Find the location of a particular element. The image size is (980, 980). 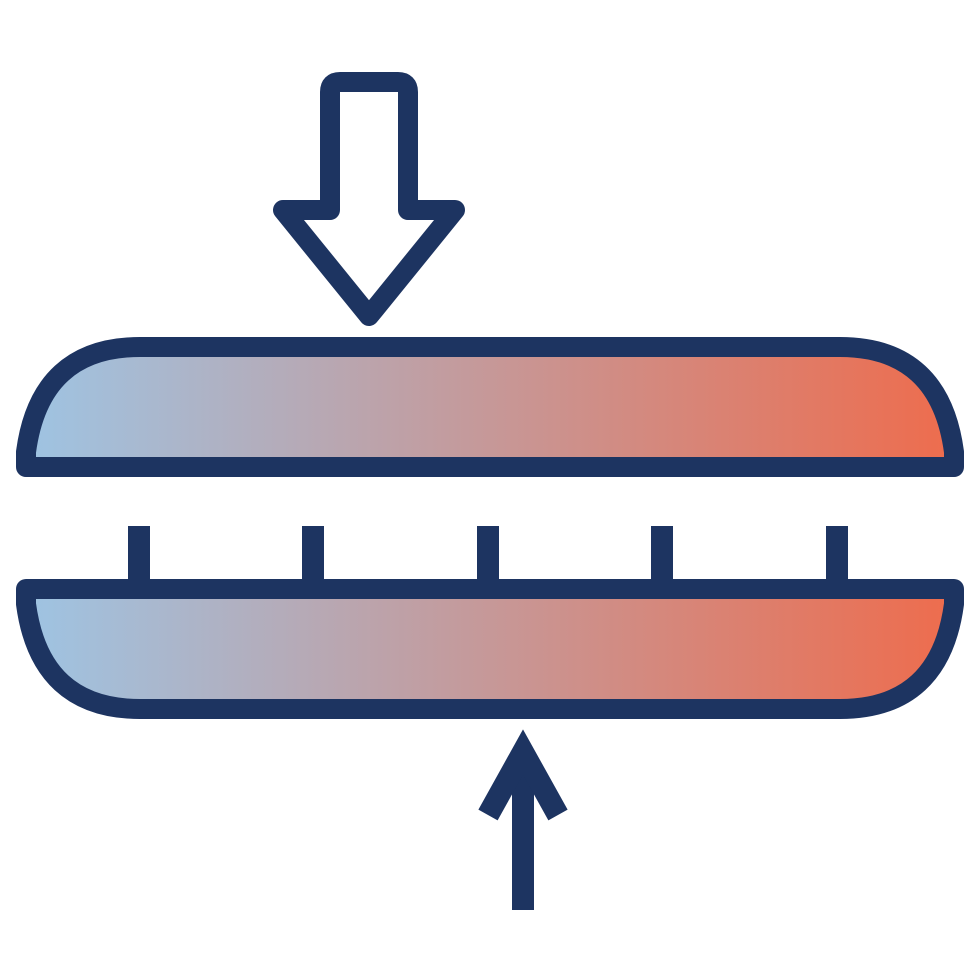

tick-marks is located at coordinates (488, 557).